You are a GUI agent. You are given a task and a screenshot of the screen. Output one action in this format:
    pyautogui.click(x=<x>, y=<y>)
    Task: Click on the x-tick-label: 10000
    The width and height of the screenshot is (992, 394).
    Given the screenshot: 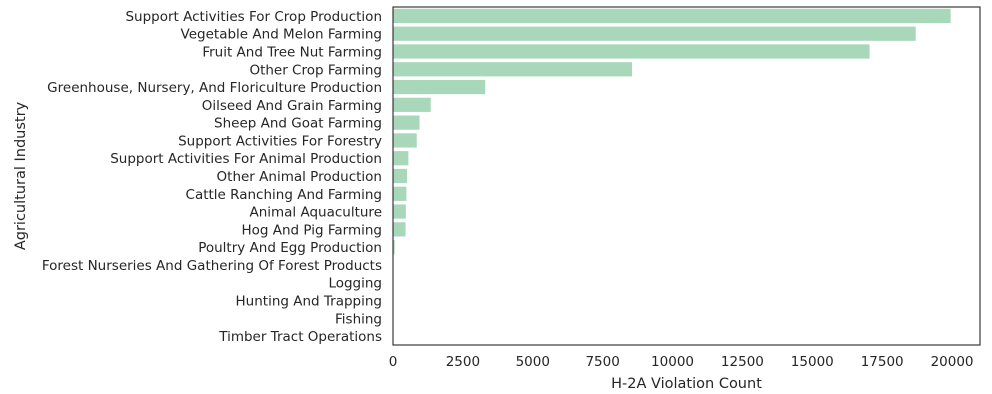 What is the action you would take?
    pyautogui.click(x=672, y=362)
    